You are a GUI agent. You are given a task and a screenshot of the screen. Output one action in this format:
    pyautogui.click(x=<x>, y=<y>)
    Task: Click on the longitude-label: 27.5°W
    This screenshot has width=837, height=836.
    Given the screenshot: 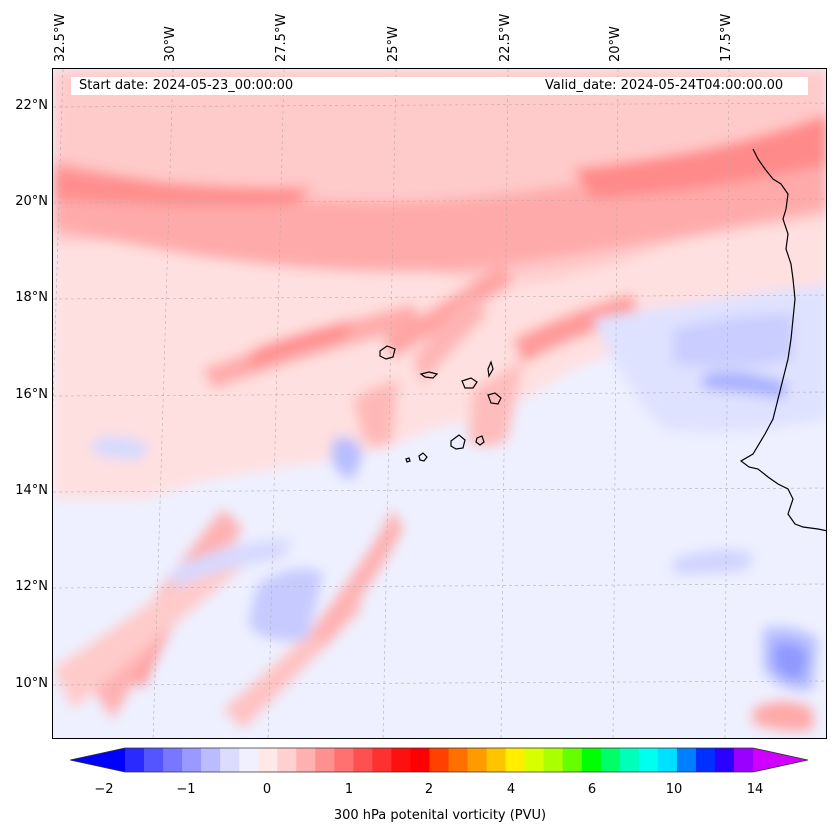 What is the action you would take?
    pyautogui.click(x=281, y=37)
    